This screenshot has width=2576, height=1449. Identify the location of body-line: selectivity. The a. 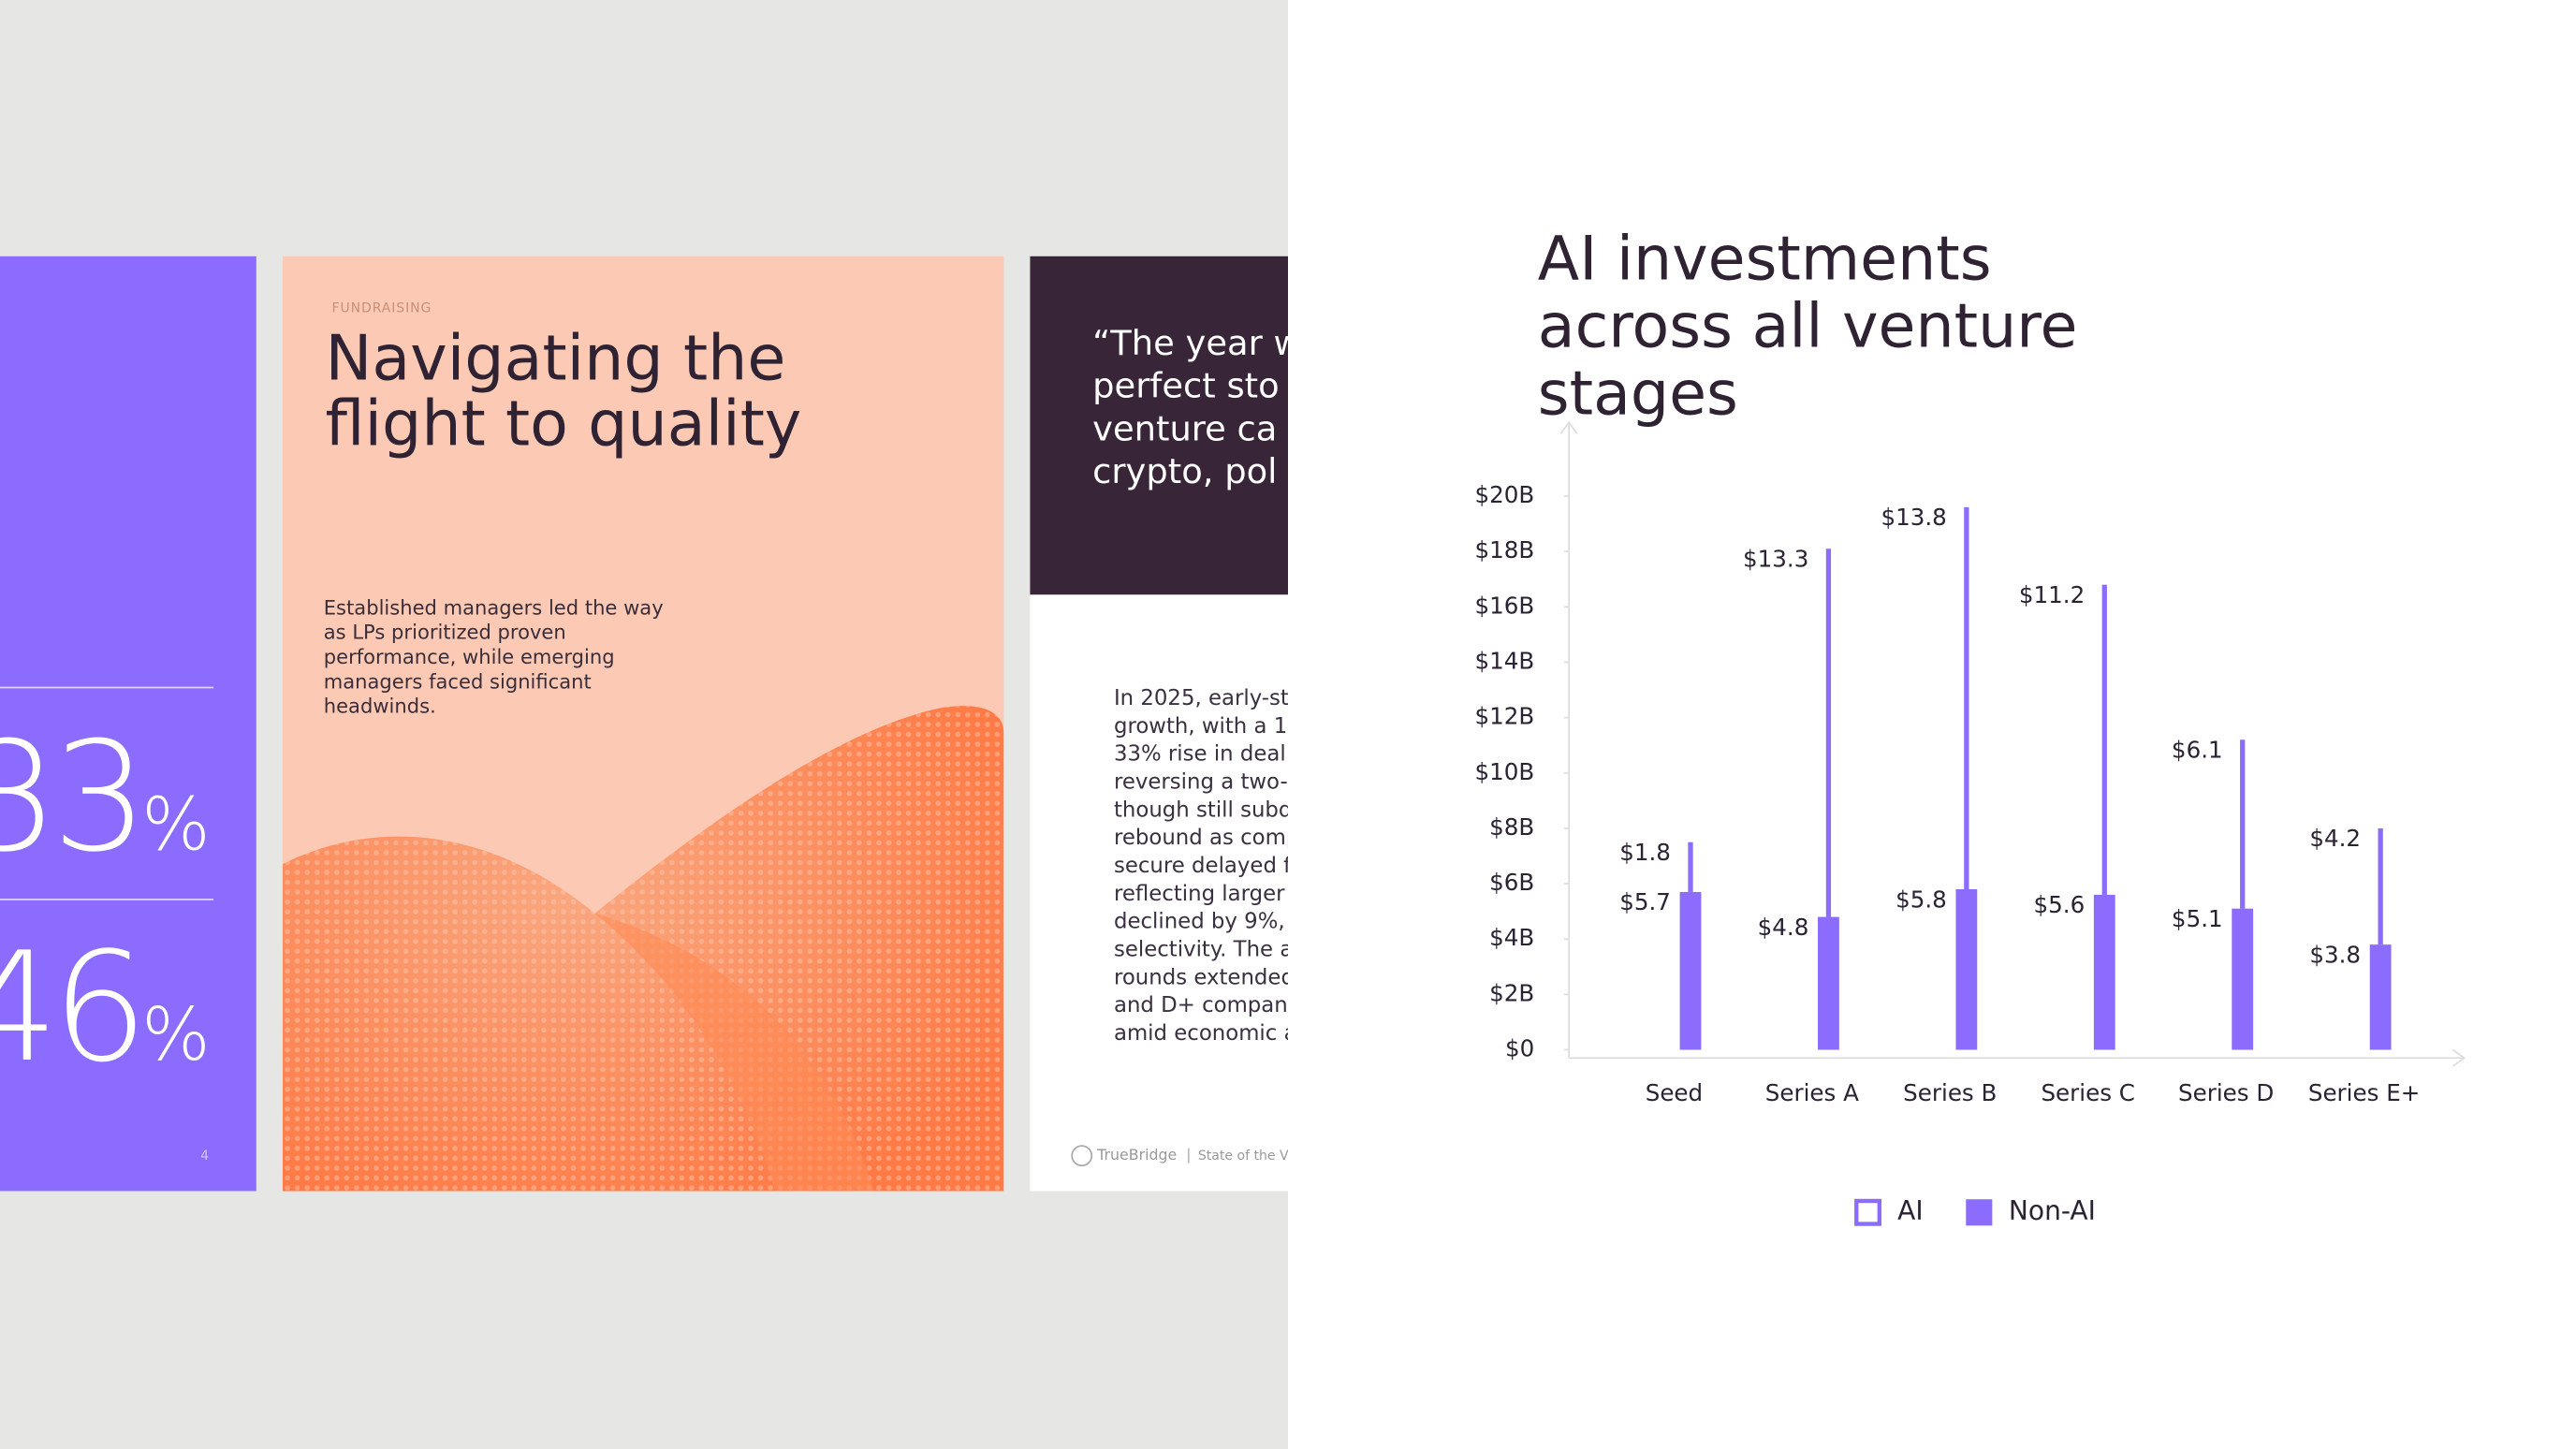
(1200, 950).